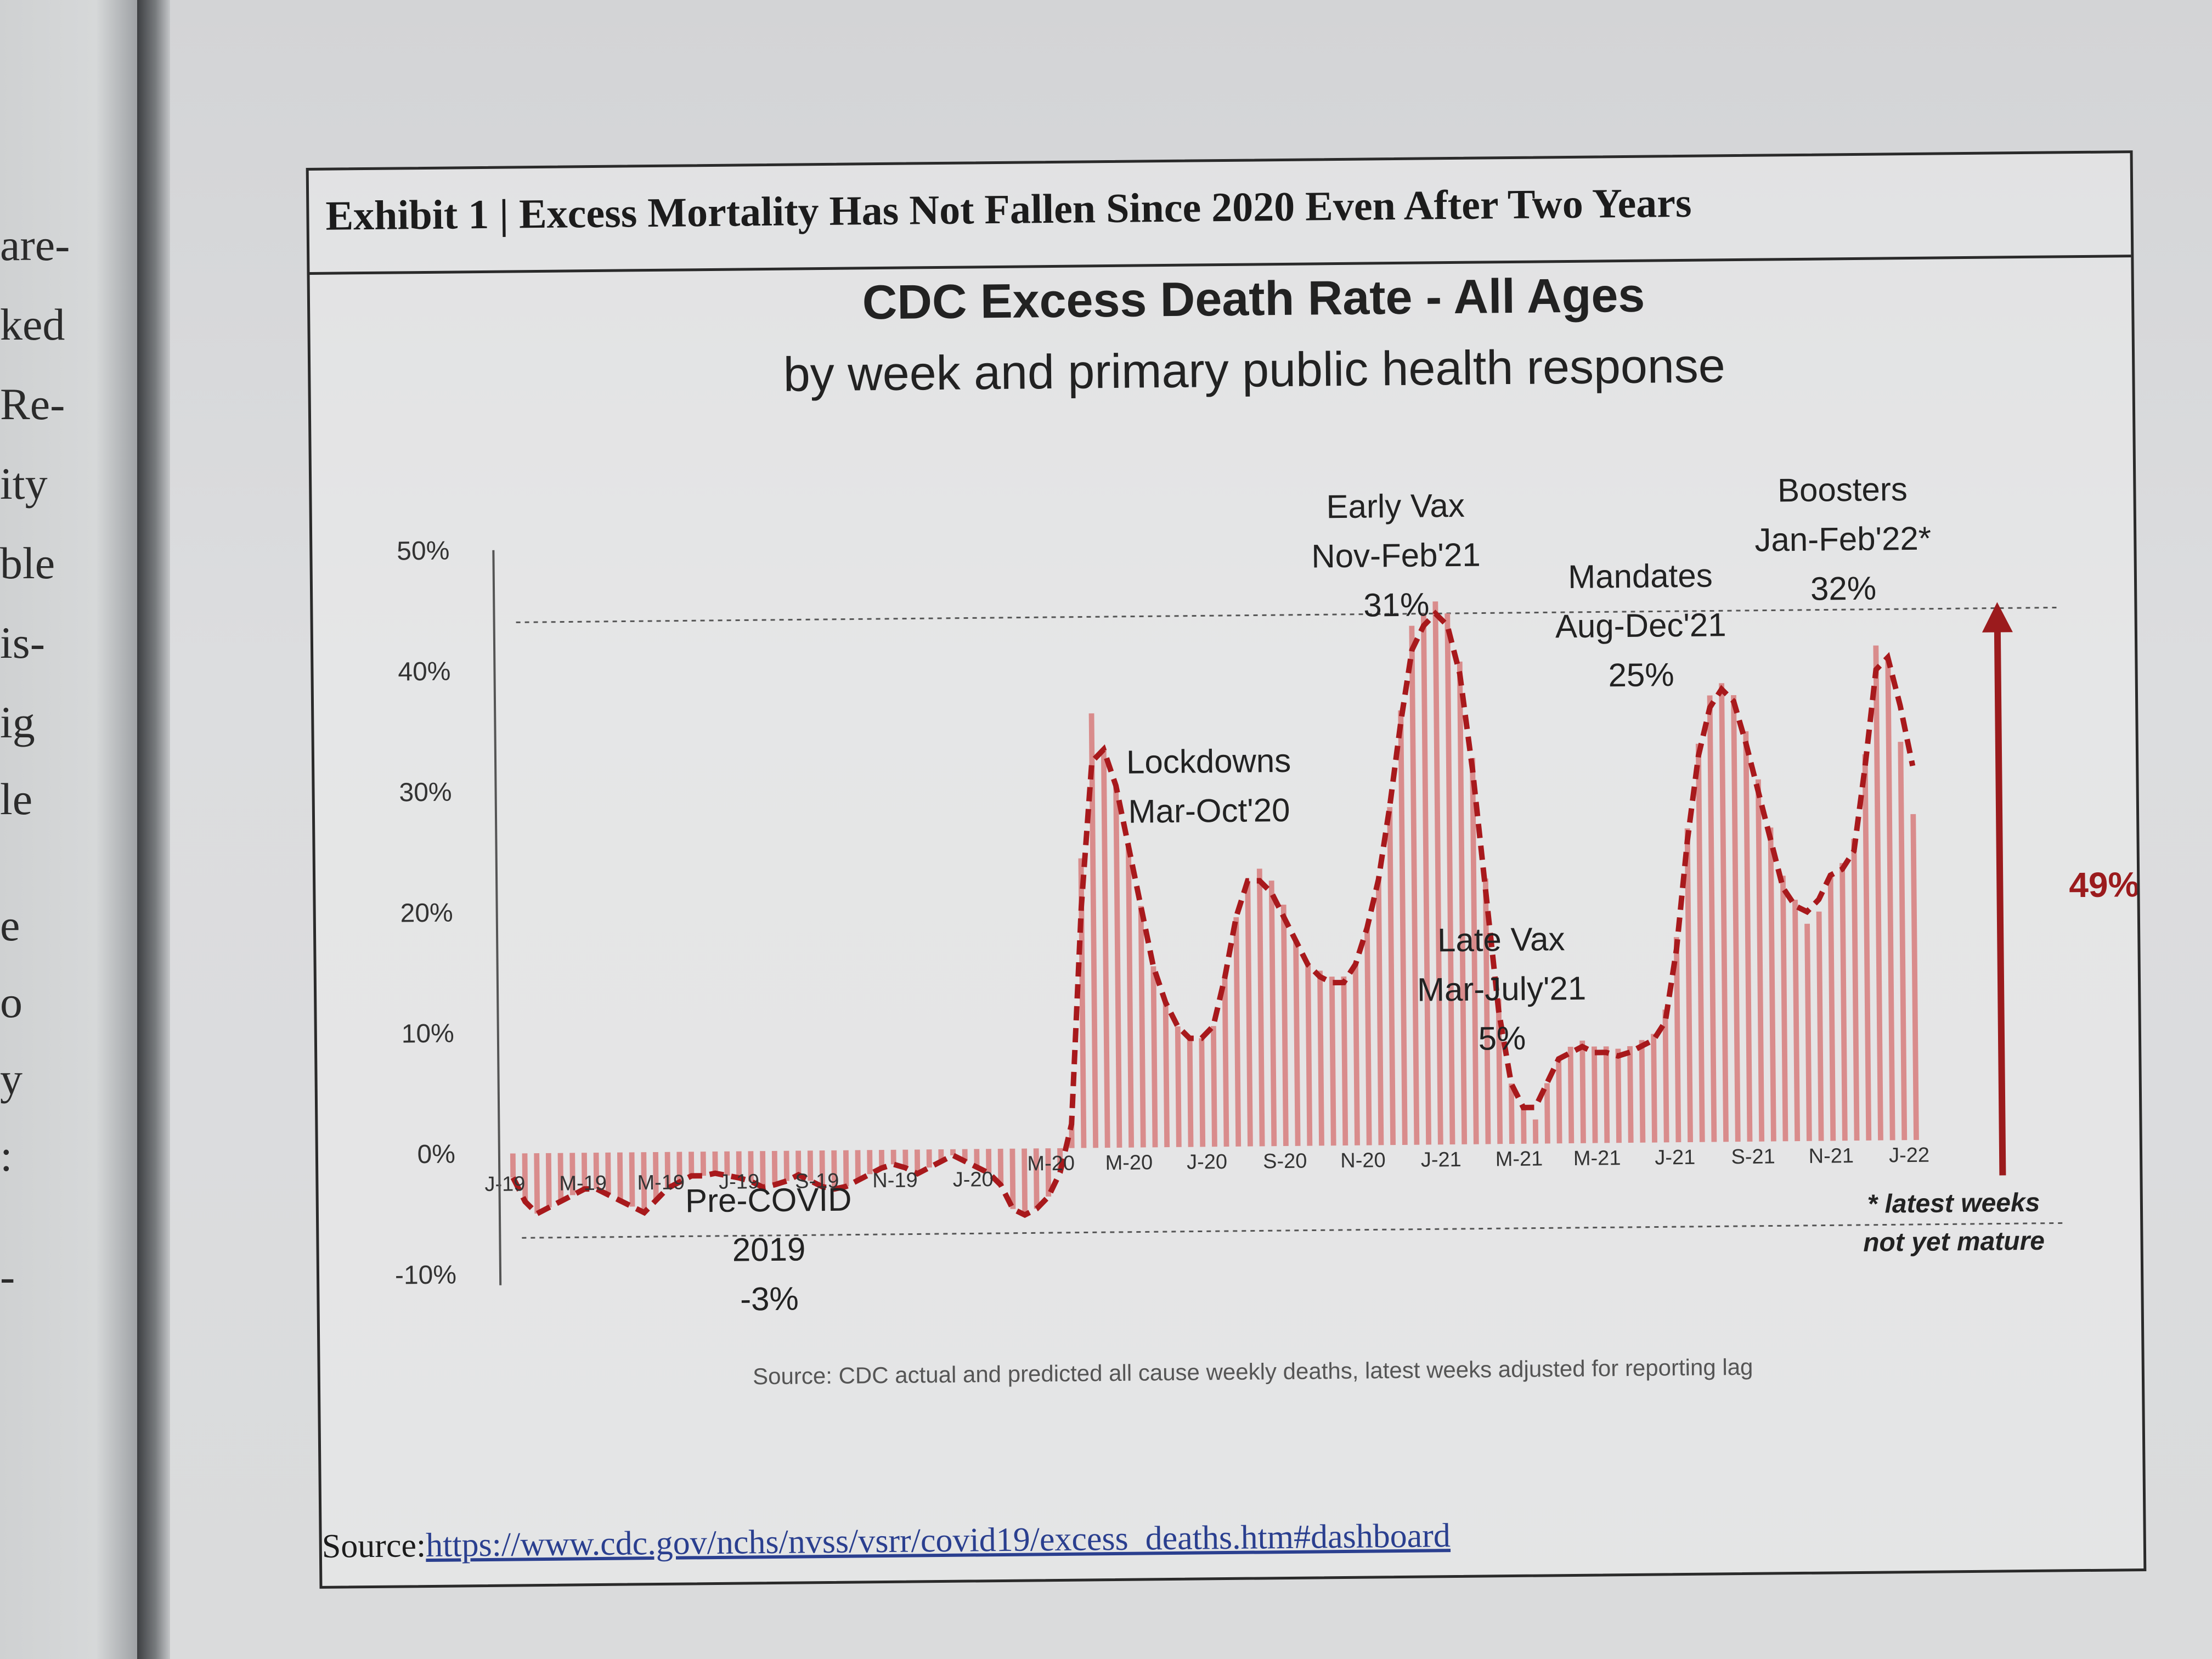 This screenshot has width=2212, height=1659. What do you see at coordinates (583, 1183) in the screenshot?
I see `x-tick-label: M-19` at bounding box center [583, 1183].